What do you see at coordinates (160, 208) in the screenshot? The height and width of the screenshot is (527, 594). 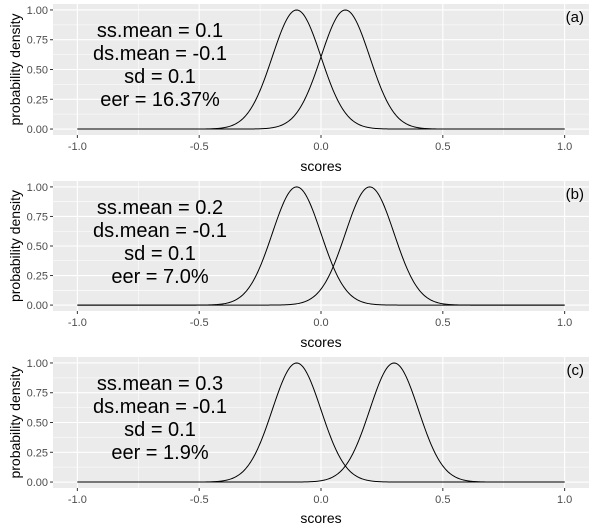 I see `stats-annotation: ss.mean = 0.2` at bounding box center [160, 208].